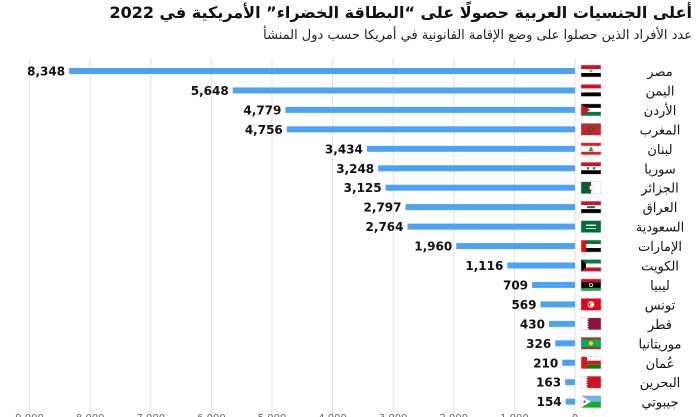 Image resolution: width=700 pixels, height=417 pixels. Describe the element at coordinates (46, 72) in the screenshot. I see `value-label: 8,348` at that location.